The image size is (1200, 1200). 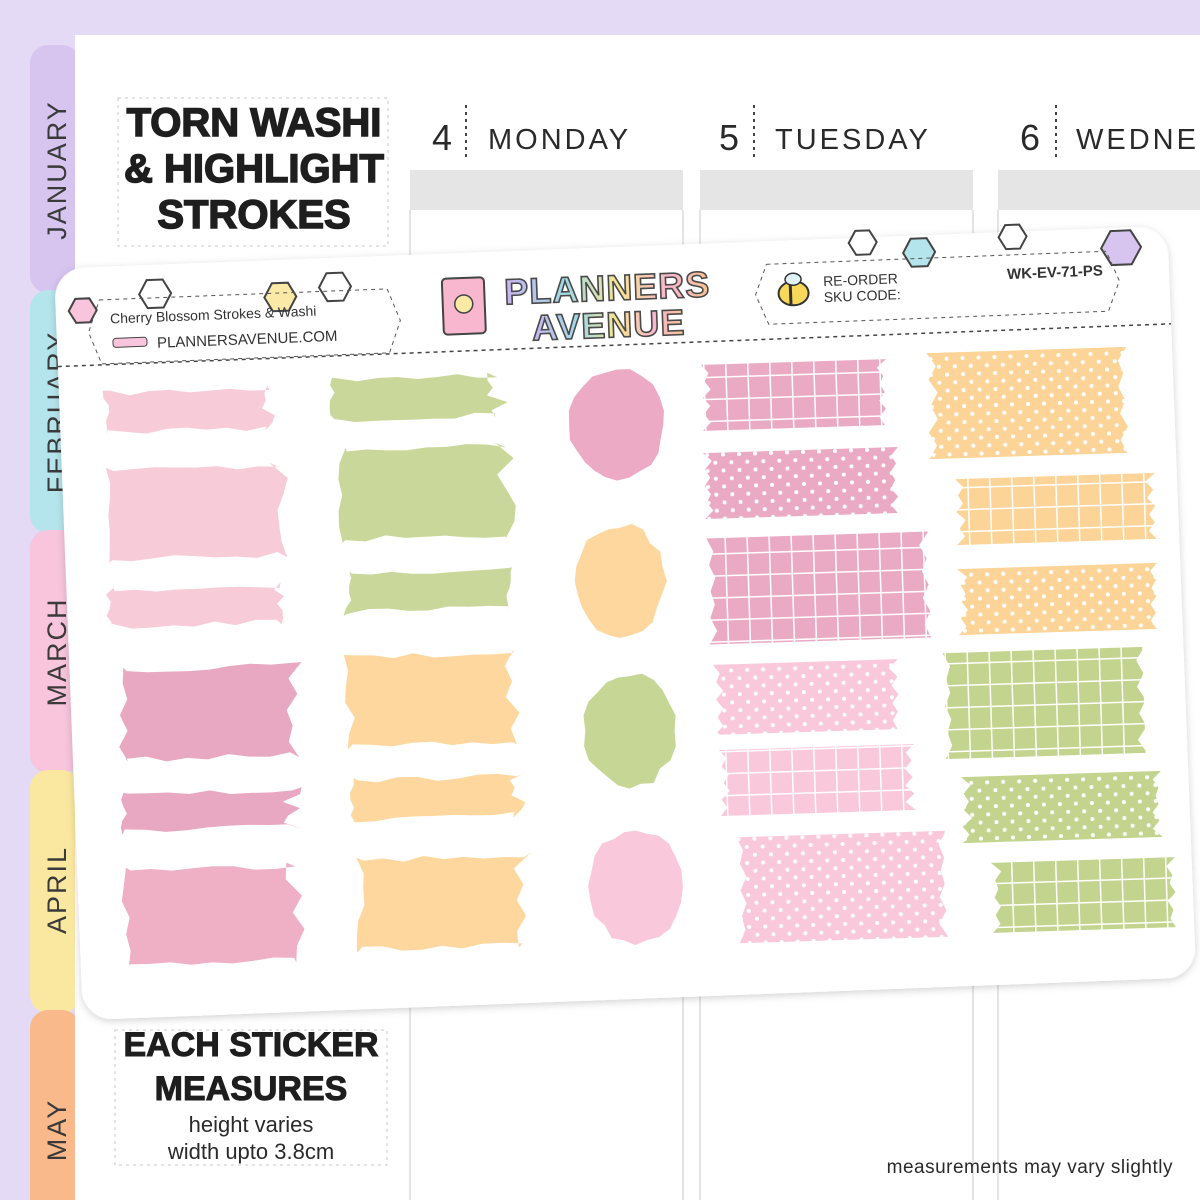 What do you see at coordinates (254, 169) in the screenshot?
I see `title-line: & HIGHLIGHT` at bounding box center [254, 169].